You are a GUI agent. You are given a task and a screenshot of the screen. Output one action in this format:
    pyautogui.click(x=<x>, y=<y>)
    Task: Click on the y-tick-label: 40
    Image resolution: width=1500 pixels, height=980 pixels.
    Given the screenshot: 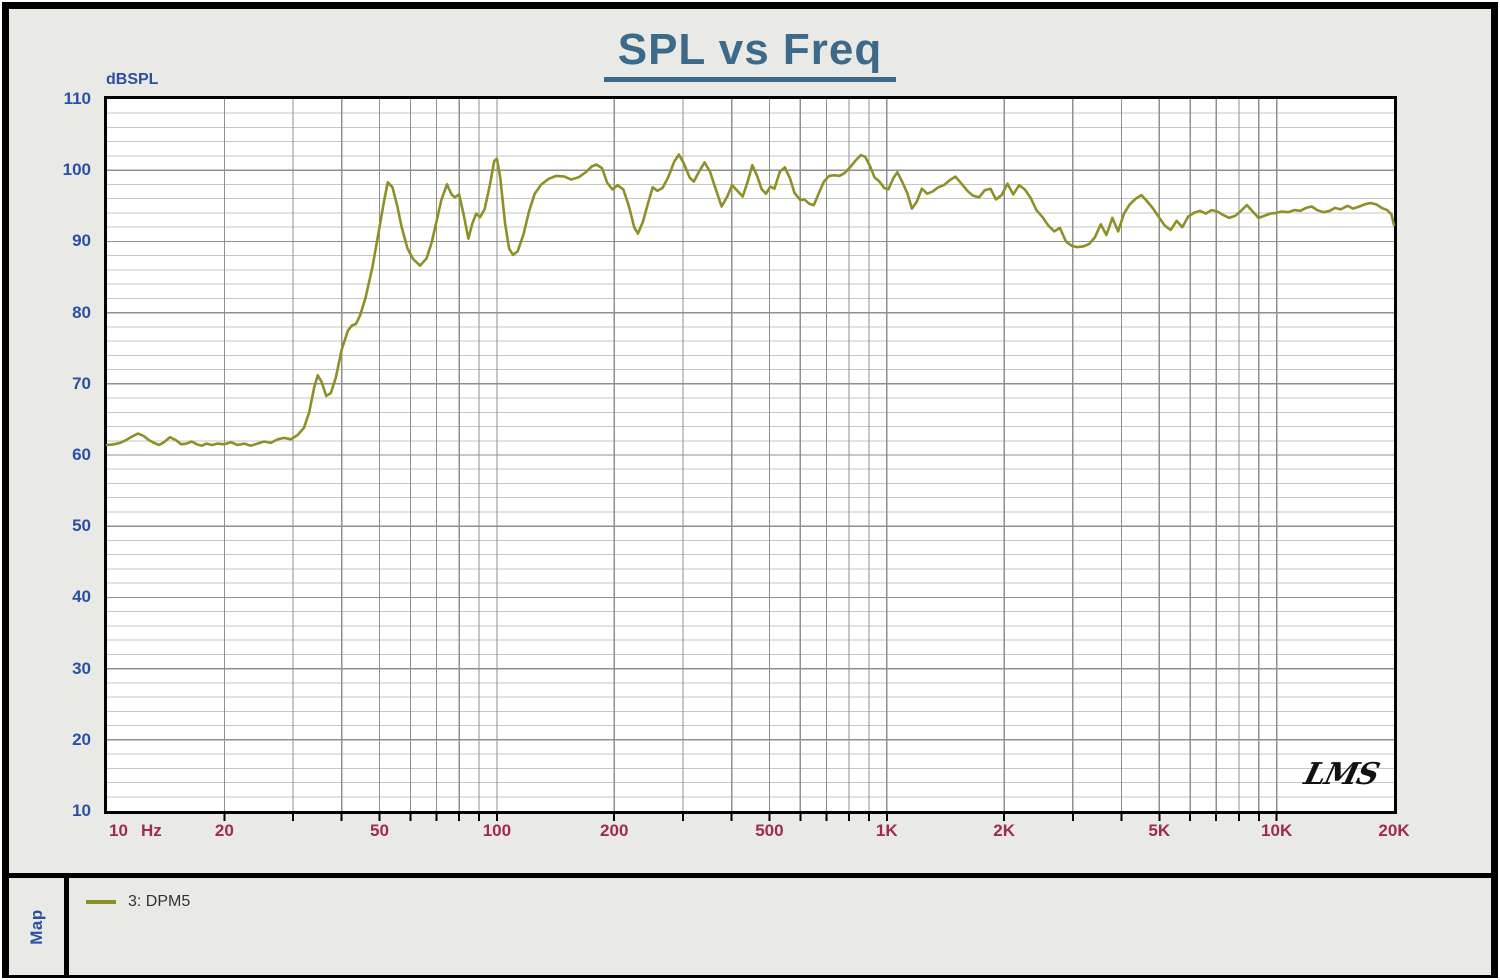 What is the action you would take?
    pyautogui.click(x=81, y=597)
    